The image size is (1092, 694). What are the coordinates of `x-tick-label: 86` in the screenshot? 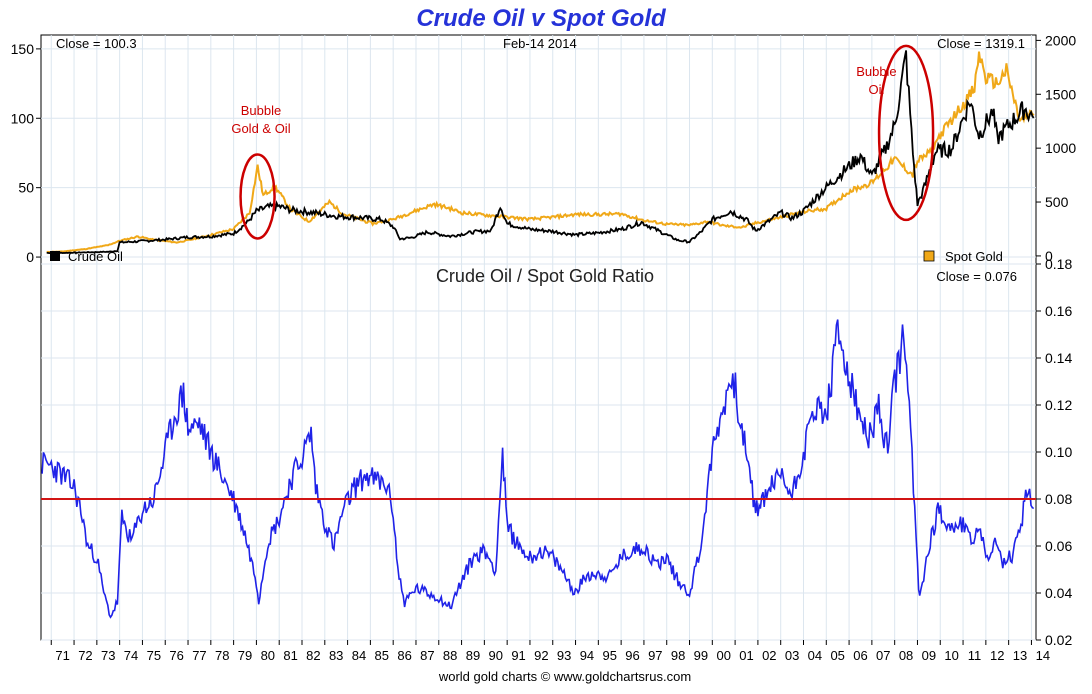 It's located at (404, 655).